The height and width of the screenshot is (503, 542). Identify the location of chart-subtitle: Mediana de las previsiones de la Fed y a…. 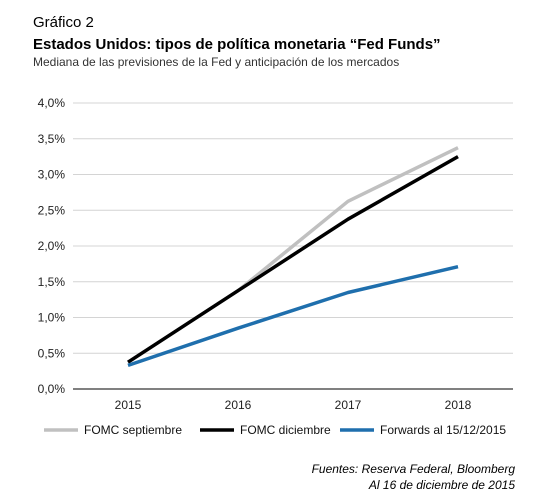
(216, 62).